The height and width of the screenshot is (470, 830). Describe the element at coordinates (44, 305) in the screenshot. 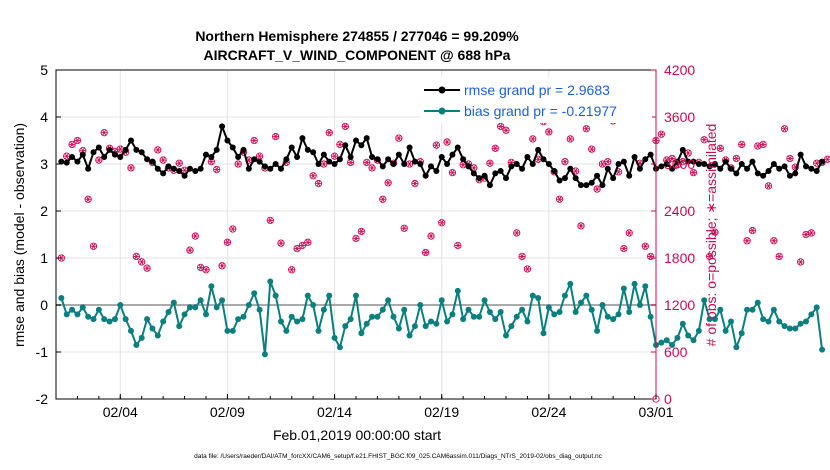

I see `y-tick-label-left: 0` at that location.